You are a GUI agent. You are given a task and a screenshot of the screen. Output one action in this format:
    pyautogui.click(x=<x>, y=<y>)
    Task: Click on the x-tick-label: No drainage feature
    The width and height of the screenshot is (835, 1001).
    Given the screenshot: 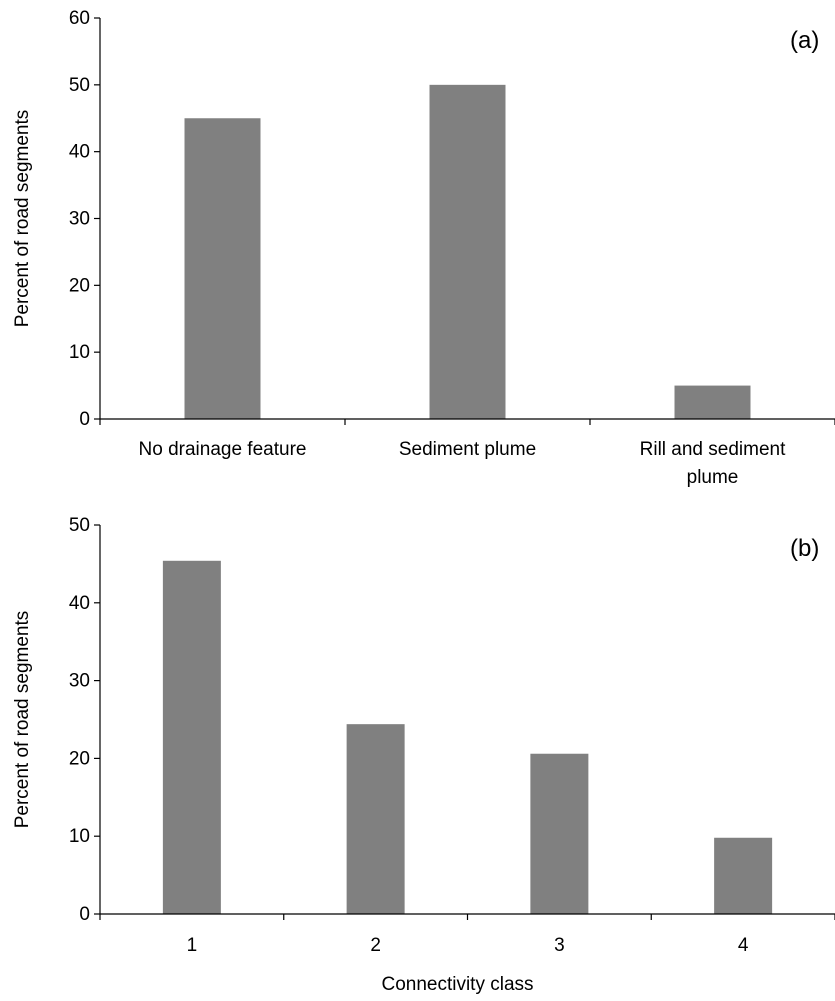 What is the action you would take?
    pyautogui.click(x=223, y=449)
    